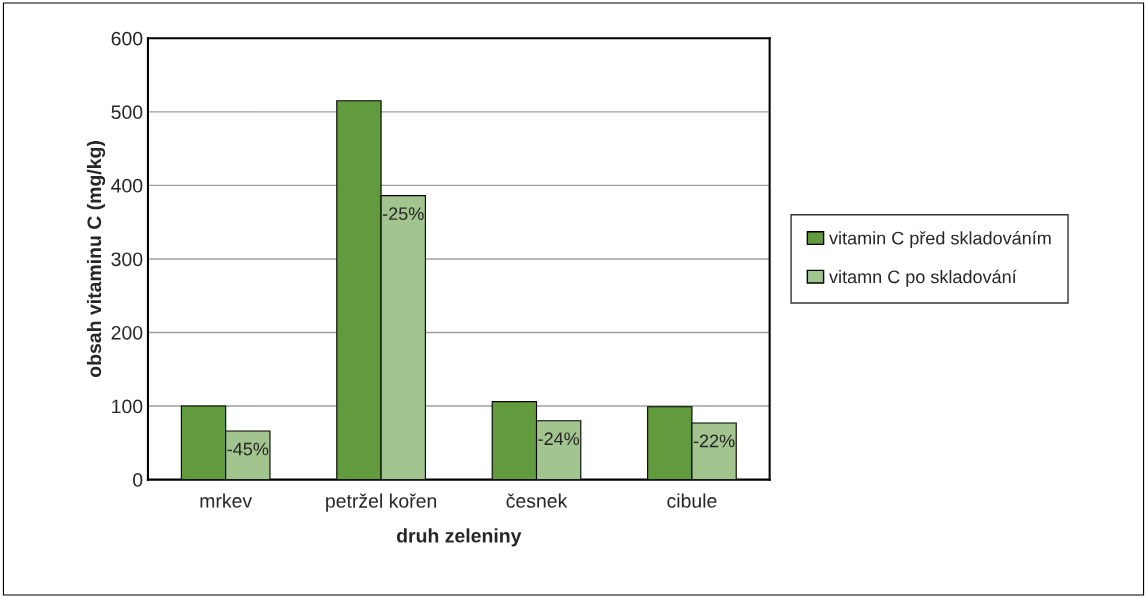  Describe the element at coordinates (226, 500) in the screenshot. I see `x-tick-label: mrkev` at that location.